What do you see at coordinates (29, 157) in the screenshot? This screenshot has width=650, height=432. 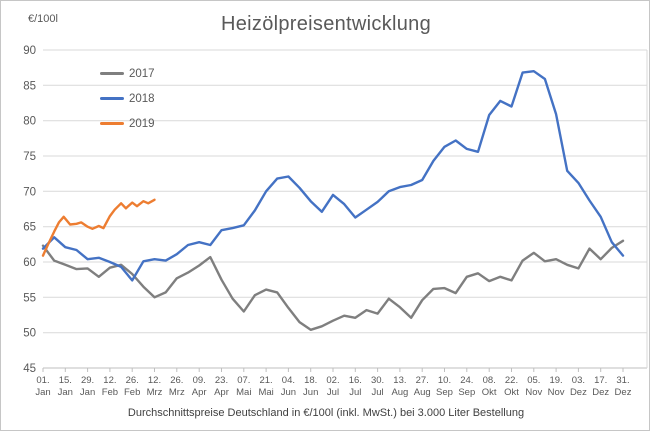 I see `y-axis-tick-label: 75` at bounding box center [29, 157].